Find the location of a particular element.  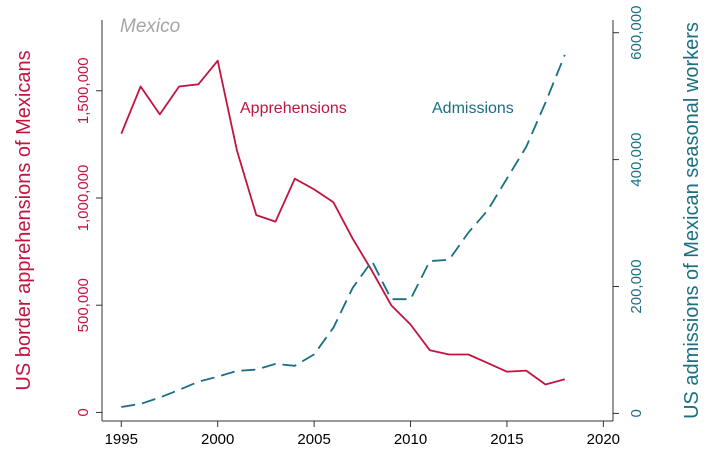

y-left-tick-label: 1,000,000 is located at coordinates (83, 198).